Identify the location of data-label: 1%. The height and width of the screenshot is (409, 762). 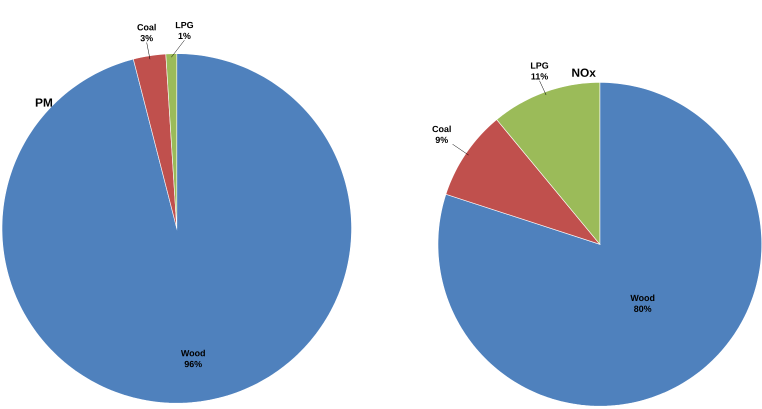
(184, 35).